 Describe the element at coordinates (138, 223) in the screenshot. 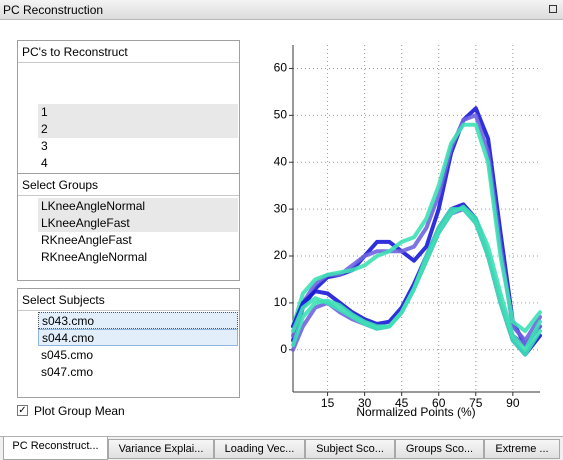

I see `list-item: LKneeAngleFast` at that location.